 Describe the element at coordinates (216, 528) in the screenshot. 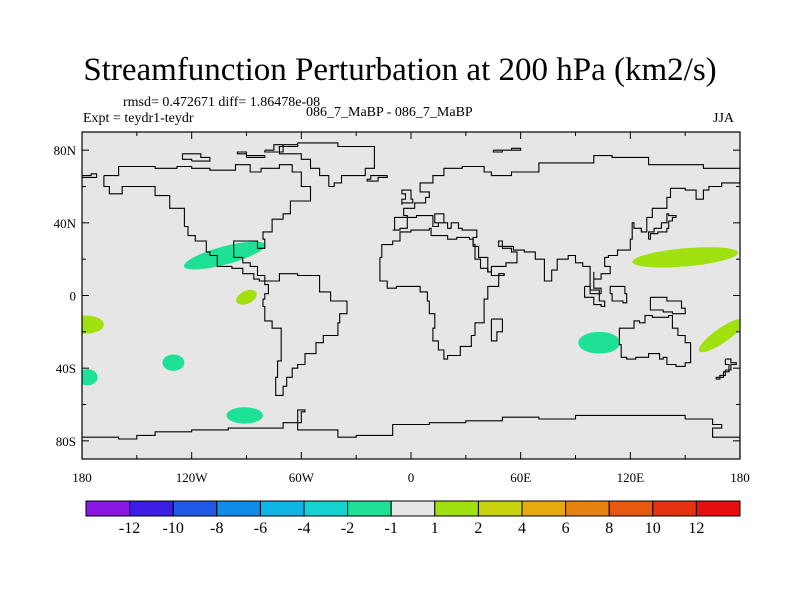

I see `colorbar-label-2: -8` at that location.